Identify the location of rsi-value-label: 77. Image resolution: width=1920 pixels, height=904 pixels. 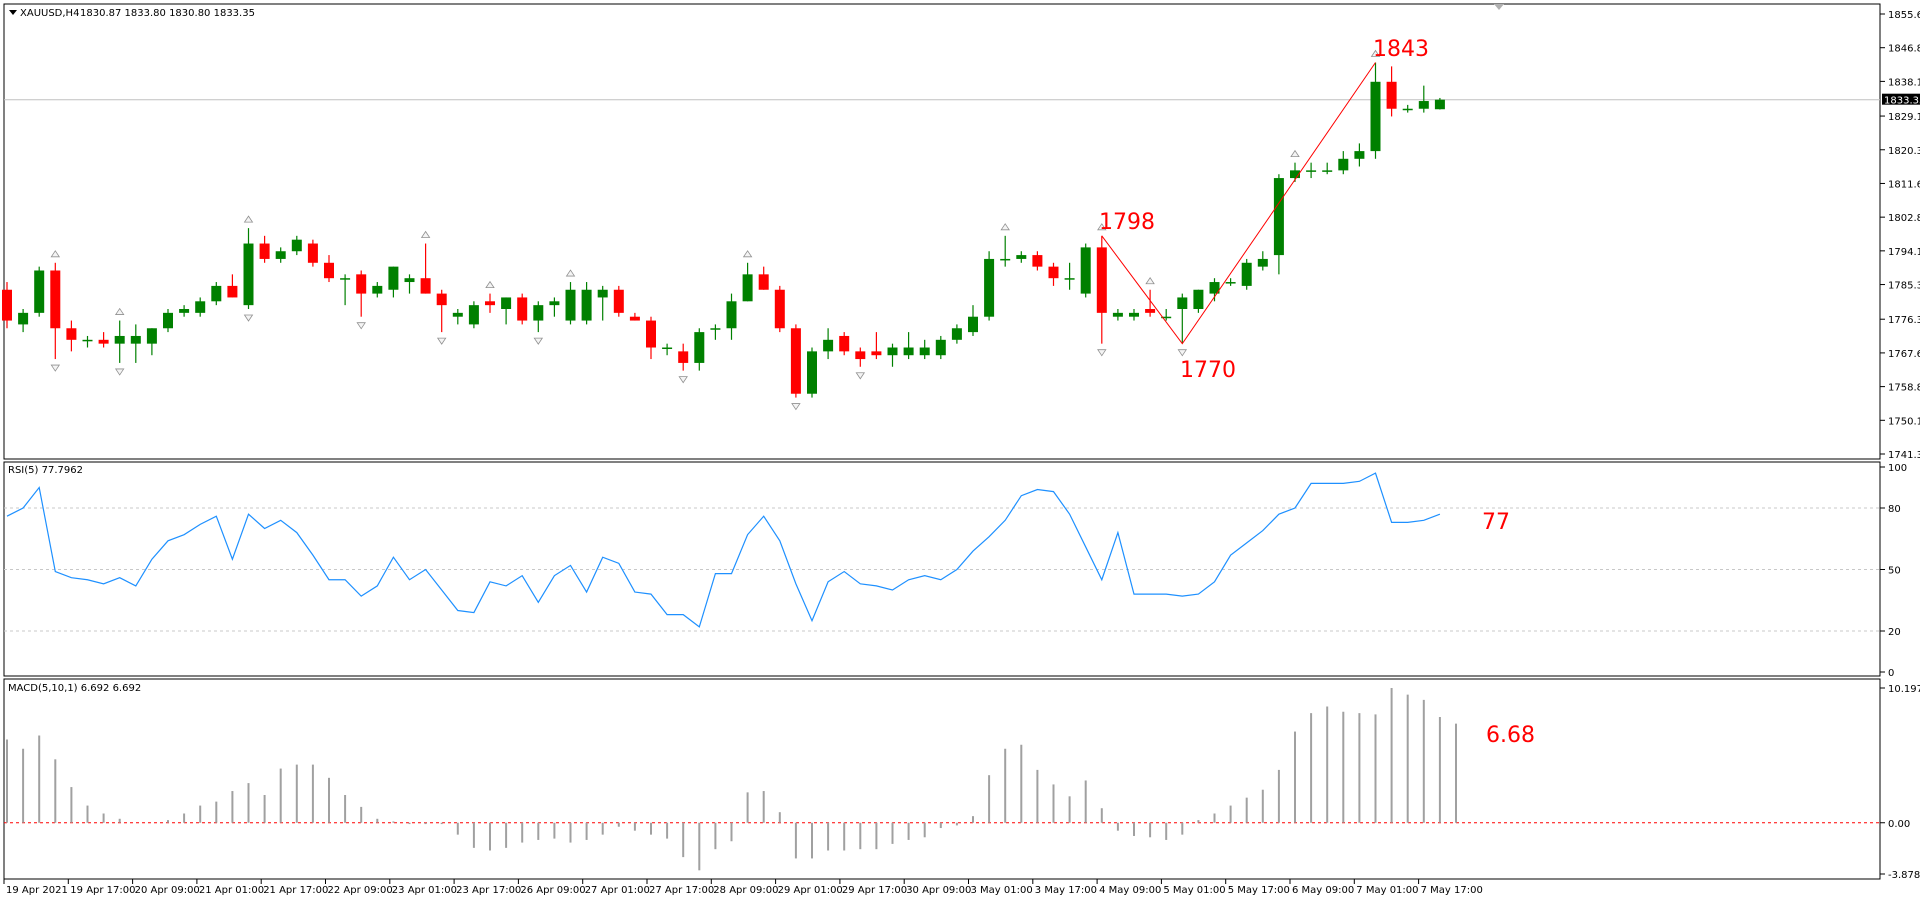
(1496, 522).